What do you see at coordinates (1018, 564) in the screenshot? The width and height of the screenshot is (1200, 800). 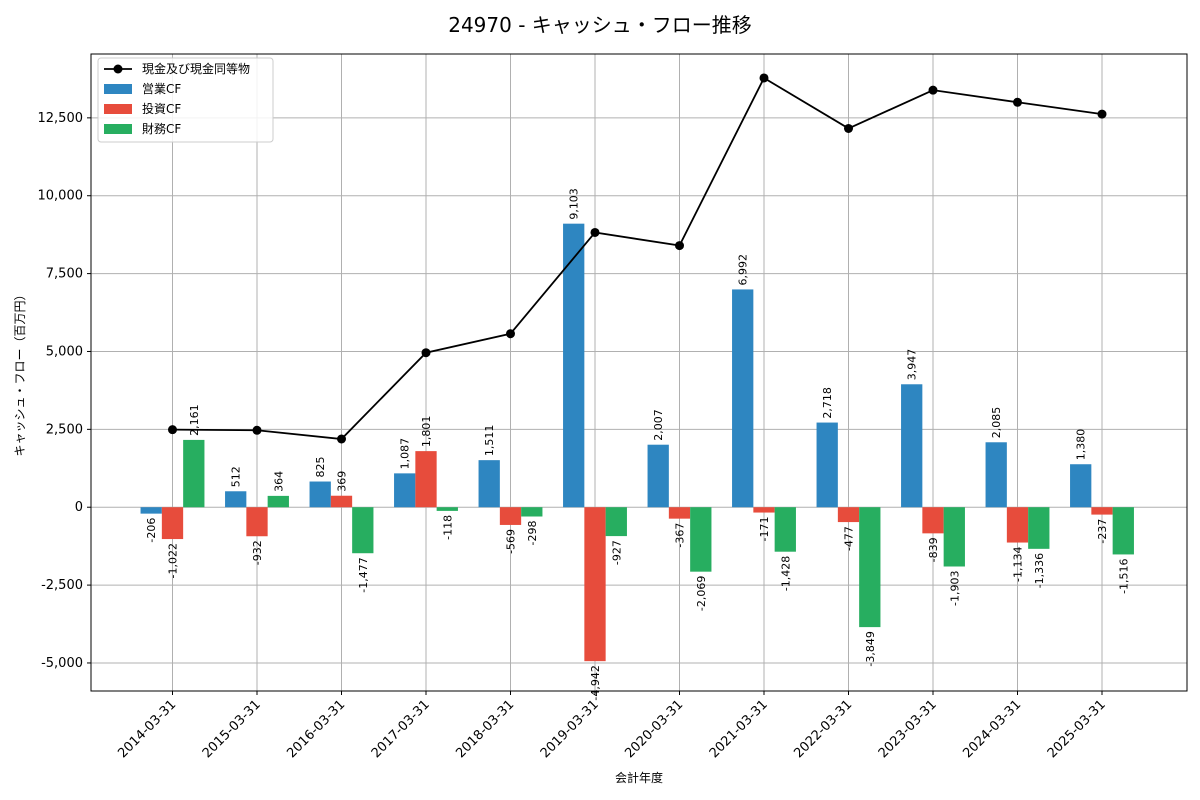 I see `bar-value-label: -1,134` at bounding box center [1018, 564].